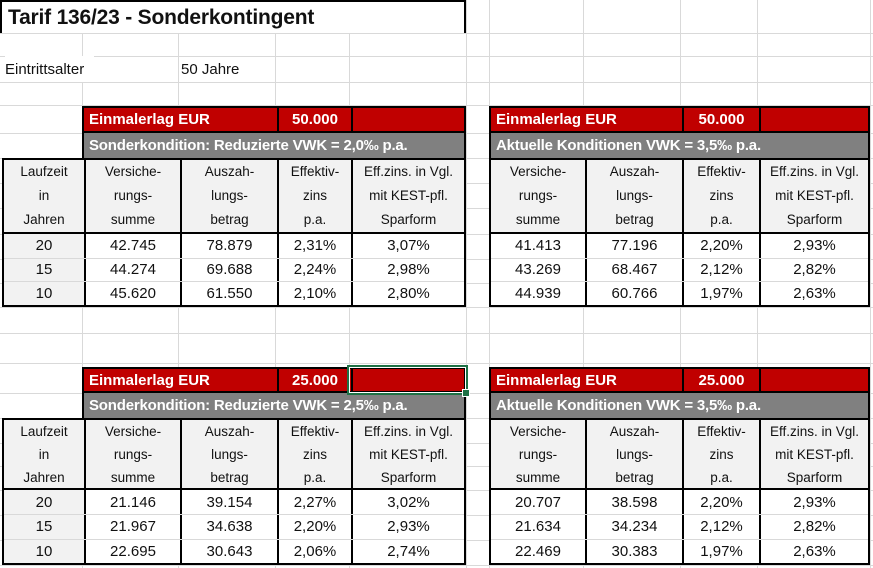 This screenshot has height=568, width=873. What do you see at coordinates (466, 393) in the screenshot?
I see `fill-handle-icon` at bounding box center [466, 393].